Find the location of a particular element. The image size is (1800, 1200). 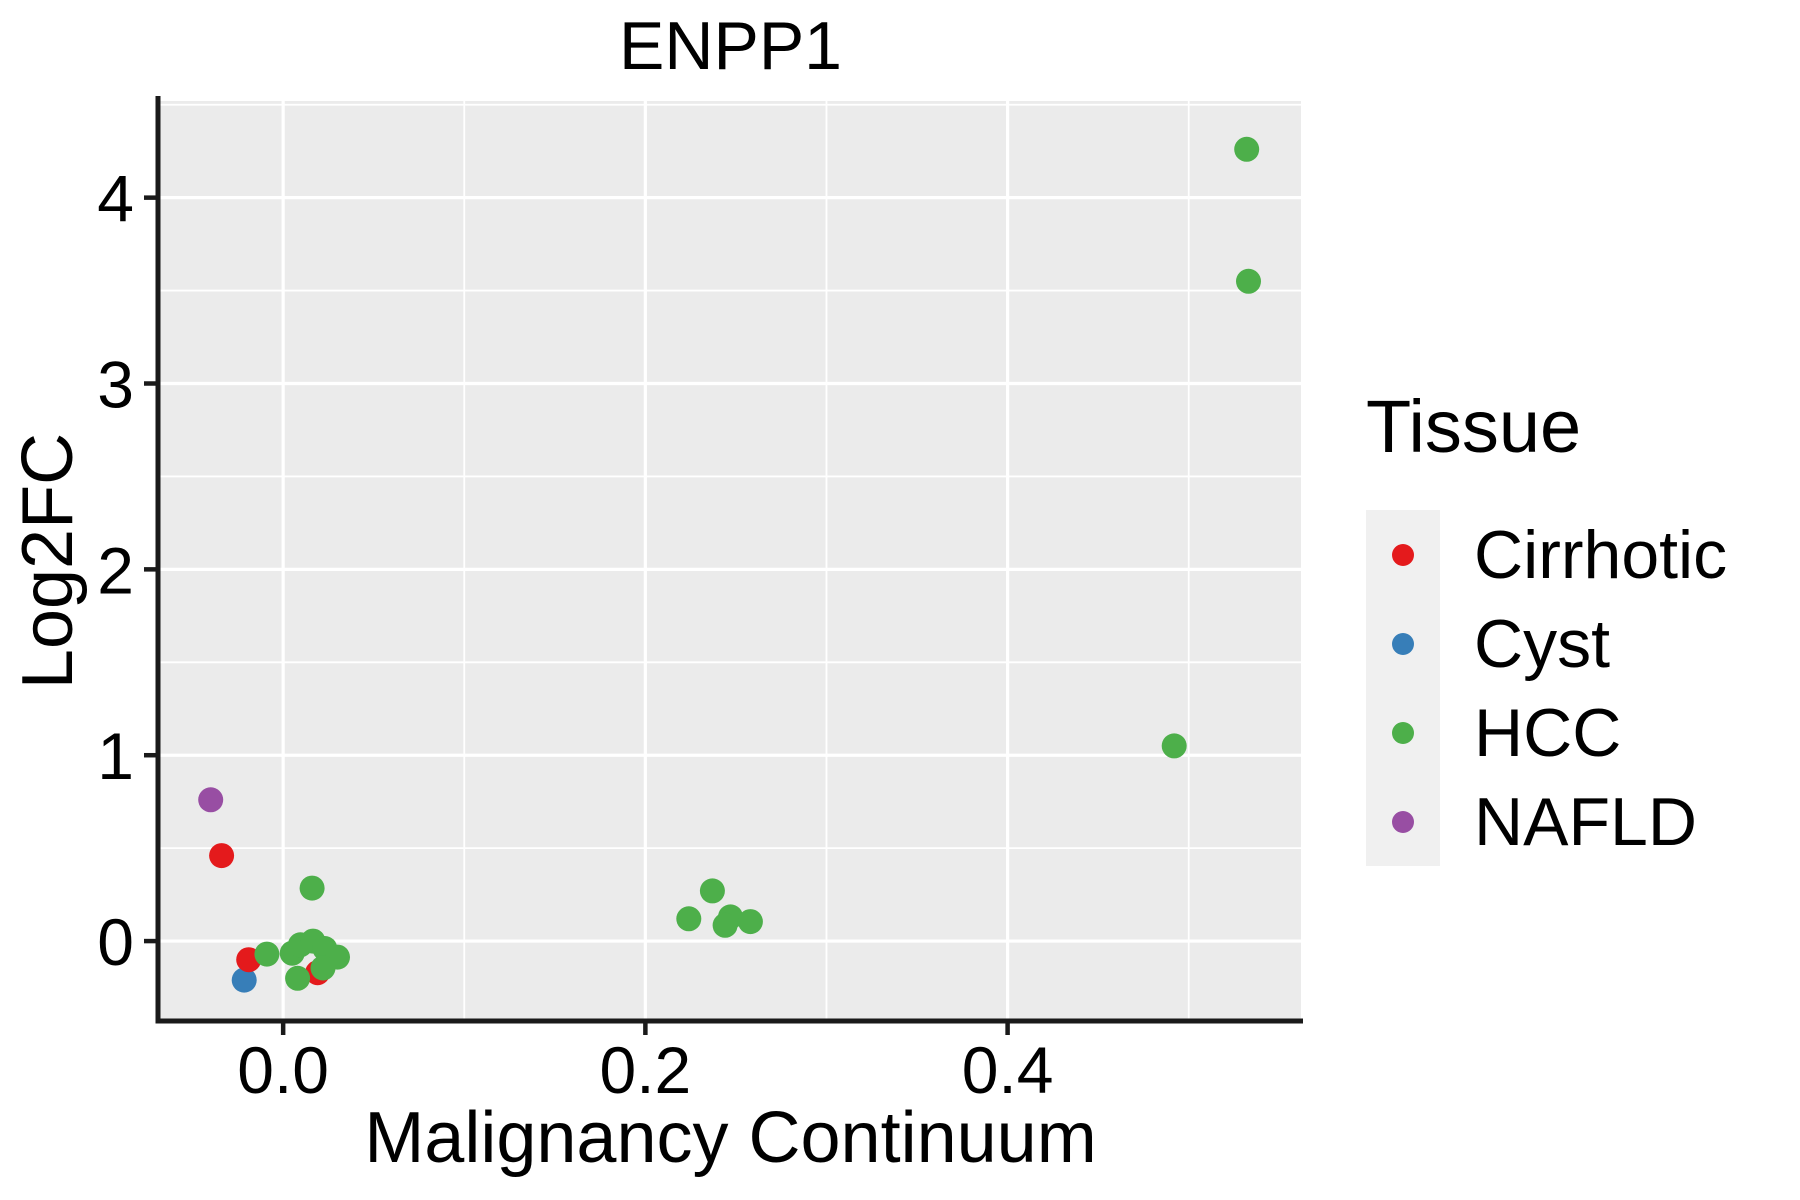

chart-title: ENPP1 is located at coordinates (730, 46).